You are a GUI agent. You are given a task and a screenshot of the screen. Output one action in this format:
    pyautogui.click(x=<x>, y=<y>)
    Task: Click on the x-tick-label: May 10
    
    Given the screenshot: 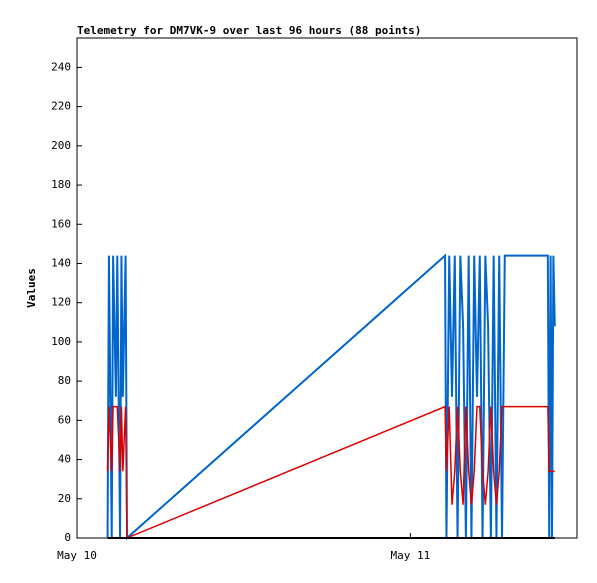 What is the action you would take?
    pyautogui.click(x=77, y=555)
    